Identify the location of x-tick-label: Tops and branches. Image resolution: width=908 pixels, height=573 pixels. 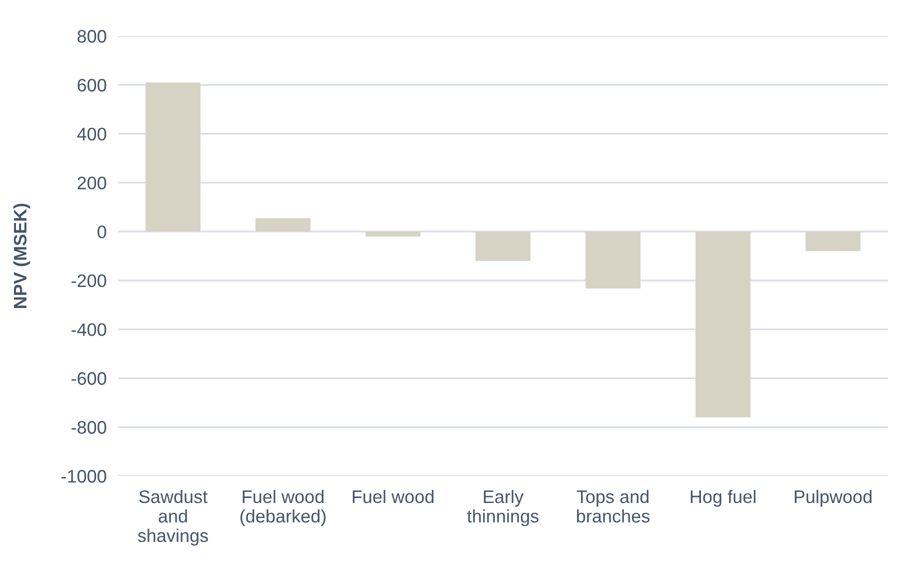
(613, 506).